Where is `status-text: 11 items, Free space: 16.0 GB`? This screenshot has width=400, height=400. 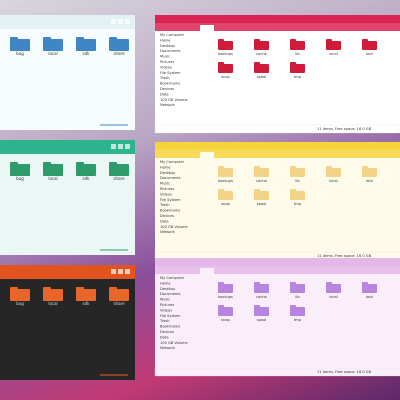 status-text: 11 items, Free space: 16.0 GB is located at coordinates (344, 129).